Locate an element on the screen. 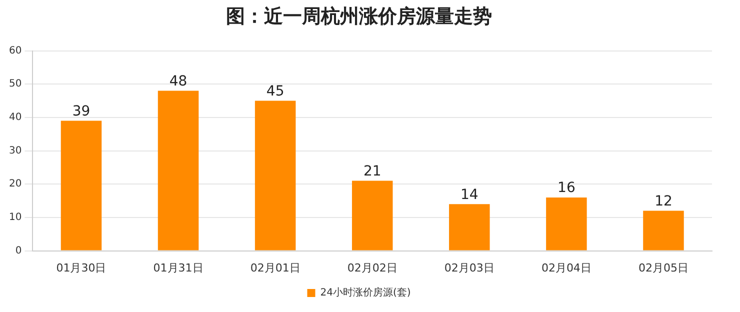 The width and height of the screenshot is (740, 312). y-tick-label: 10 is located at coordinates (15, 218).